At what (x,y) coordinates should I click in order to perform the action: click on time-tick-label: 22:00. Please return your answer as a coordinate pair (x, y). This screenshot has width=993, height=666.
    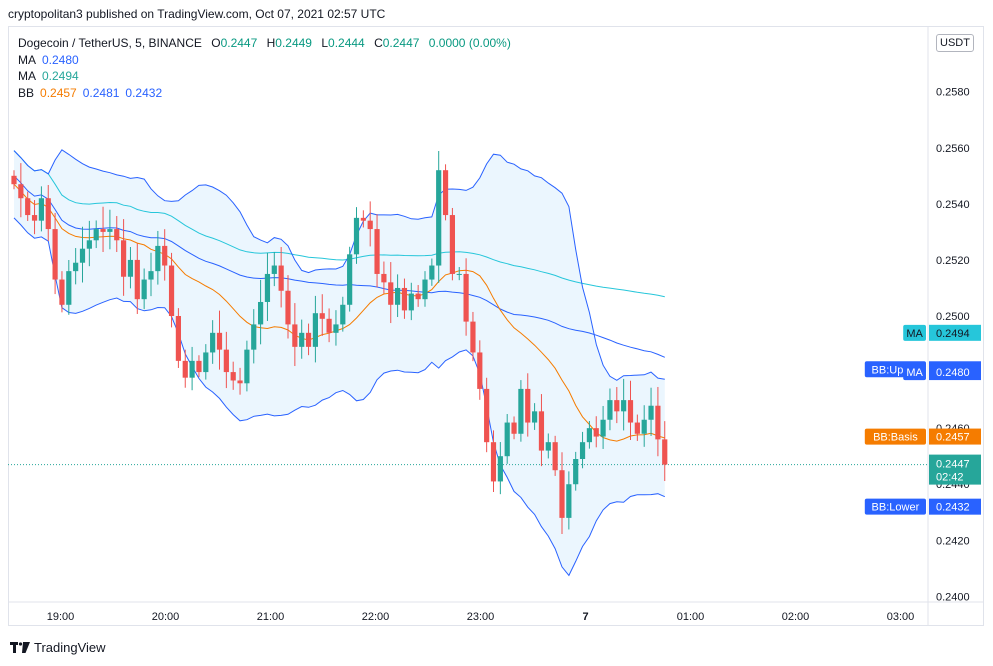
    Looking at the image, I should click on (376, 617).